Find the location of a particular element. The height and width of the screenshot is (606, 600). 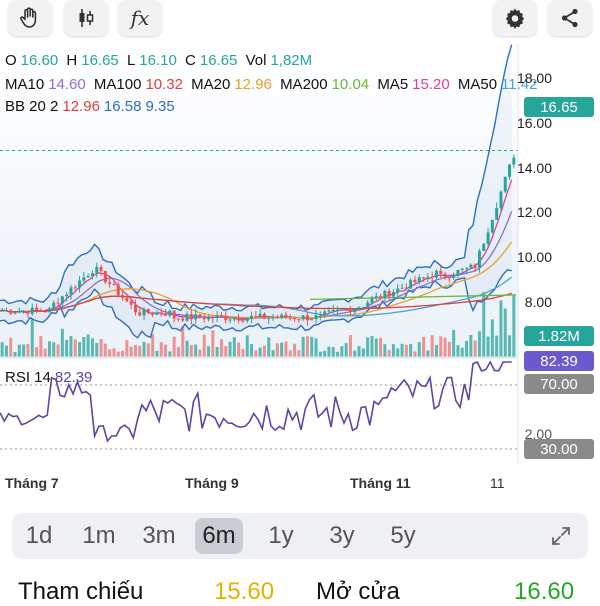

fullscreen-button is located at coordinates (561, 536).